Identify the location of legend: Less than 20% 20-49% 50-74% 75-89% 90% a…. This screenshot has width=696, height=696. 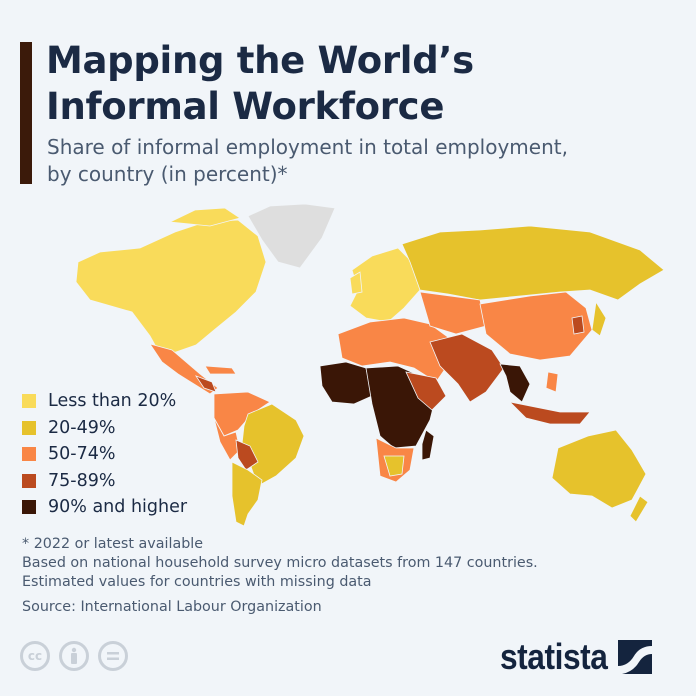
(104, 454).